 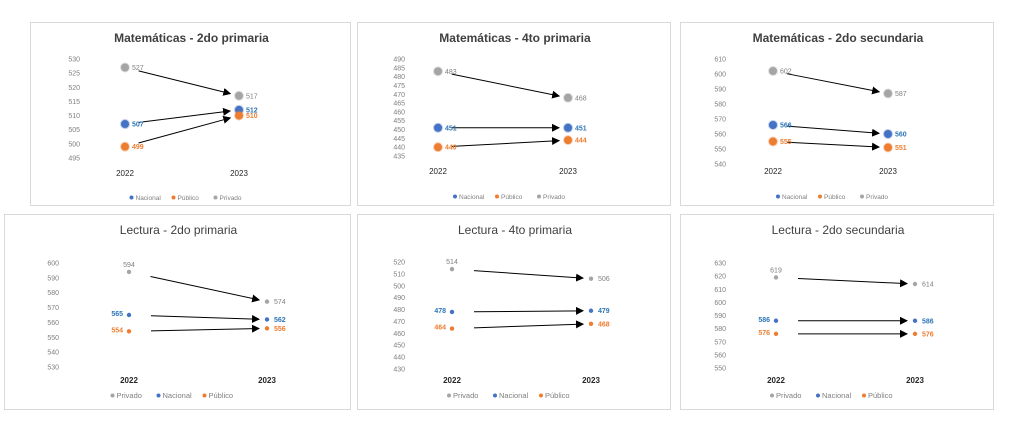 What do you see at coordinates (720, 135) in the screenshot?
I see `y-tick-label: 560` at bounding box center [720, 135].